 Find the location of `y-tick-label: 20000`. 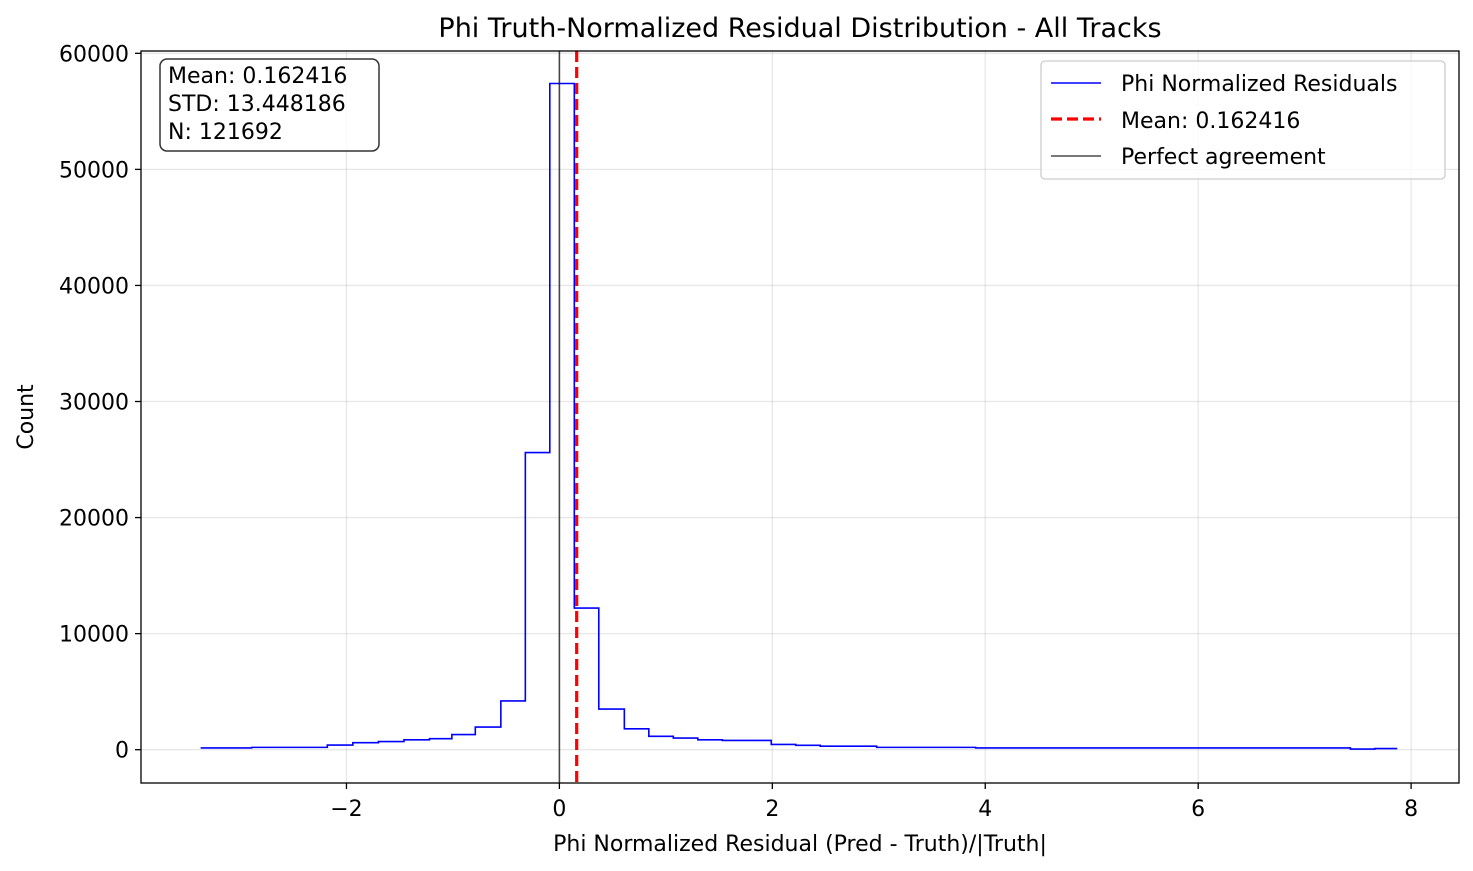

y-tick-label: 20000 is located at coordinates (94, 519).